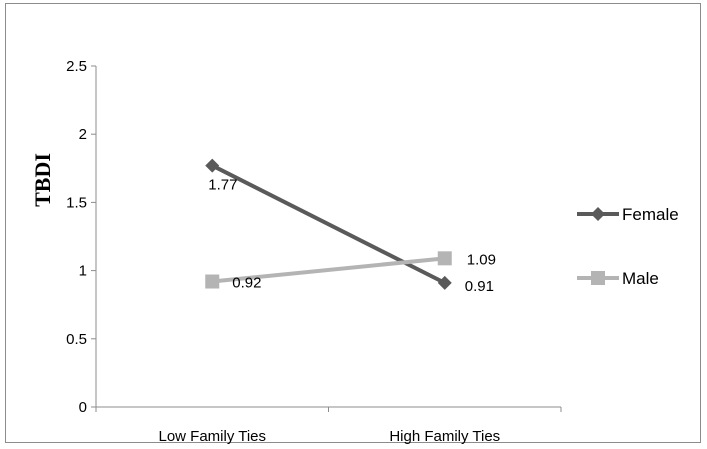 Image resolution: width=707 pixels, height=449 pixels. What do you see at coordinates (83, 134) in the screenshot?
I see `y-tick-label: 2` at bounding box center [83, 134].